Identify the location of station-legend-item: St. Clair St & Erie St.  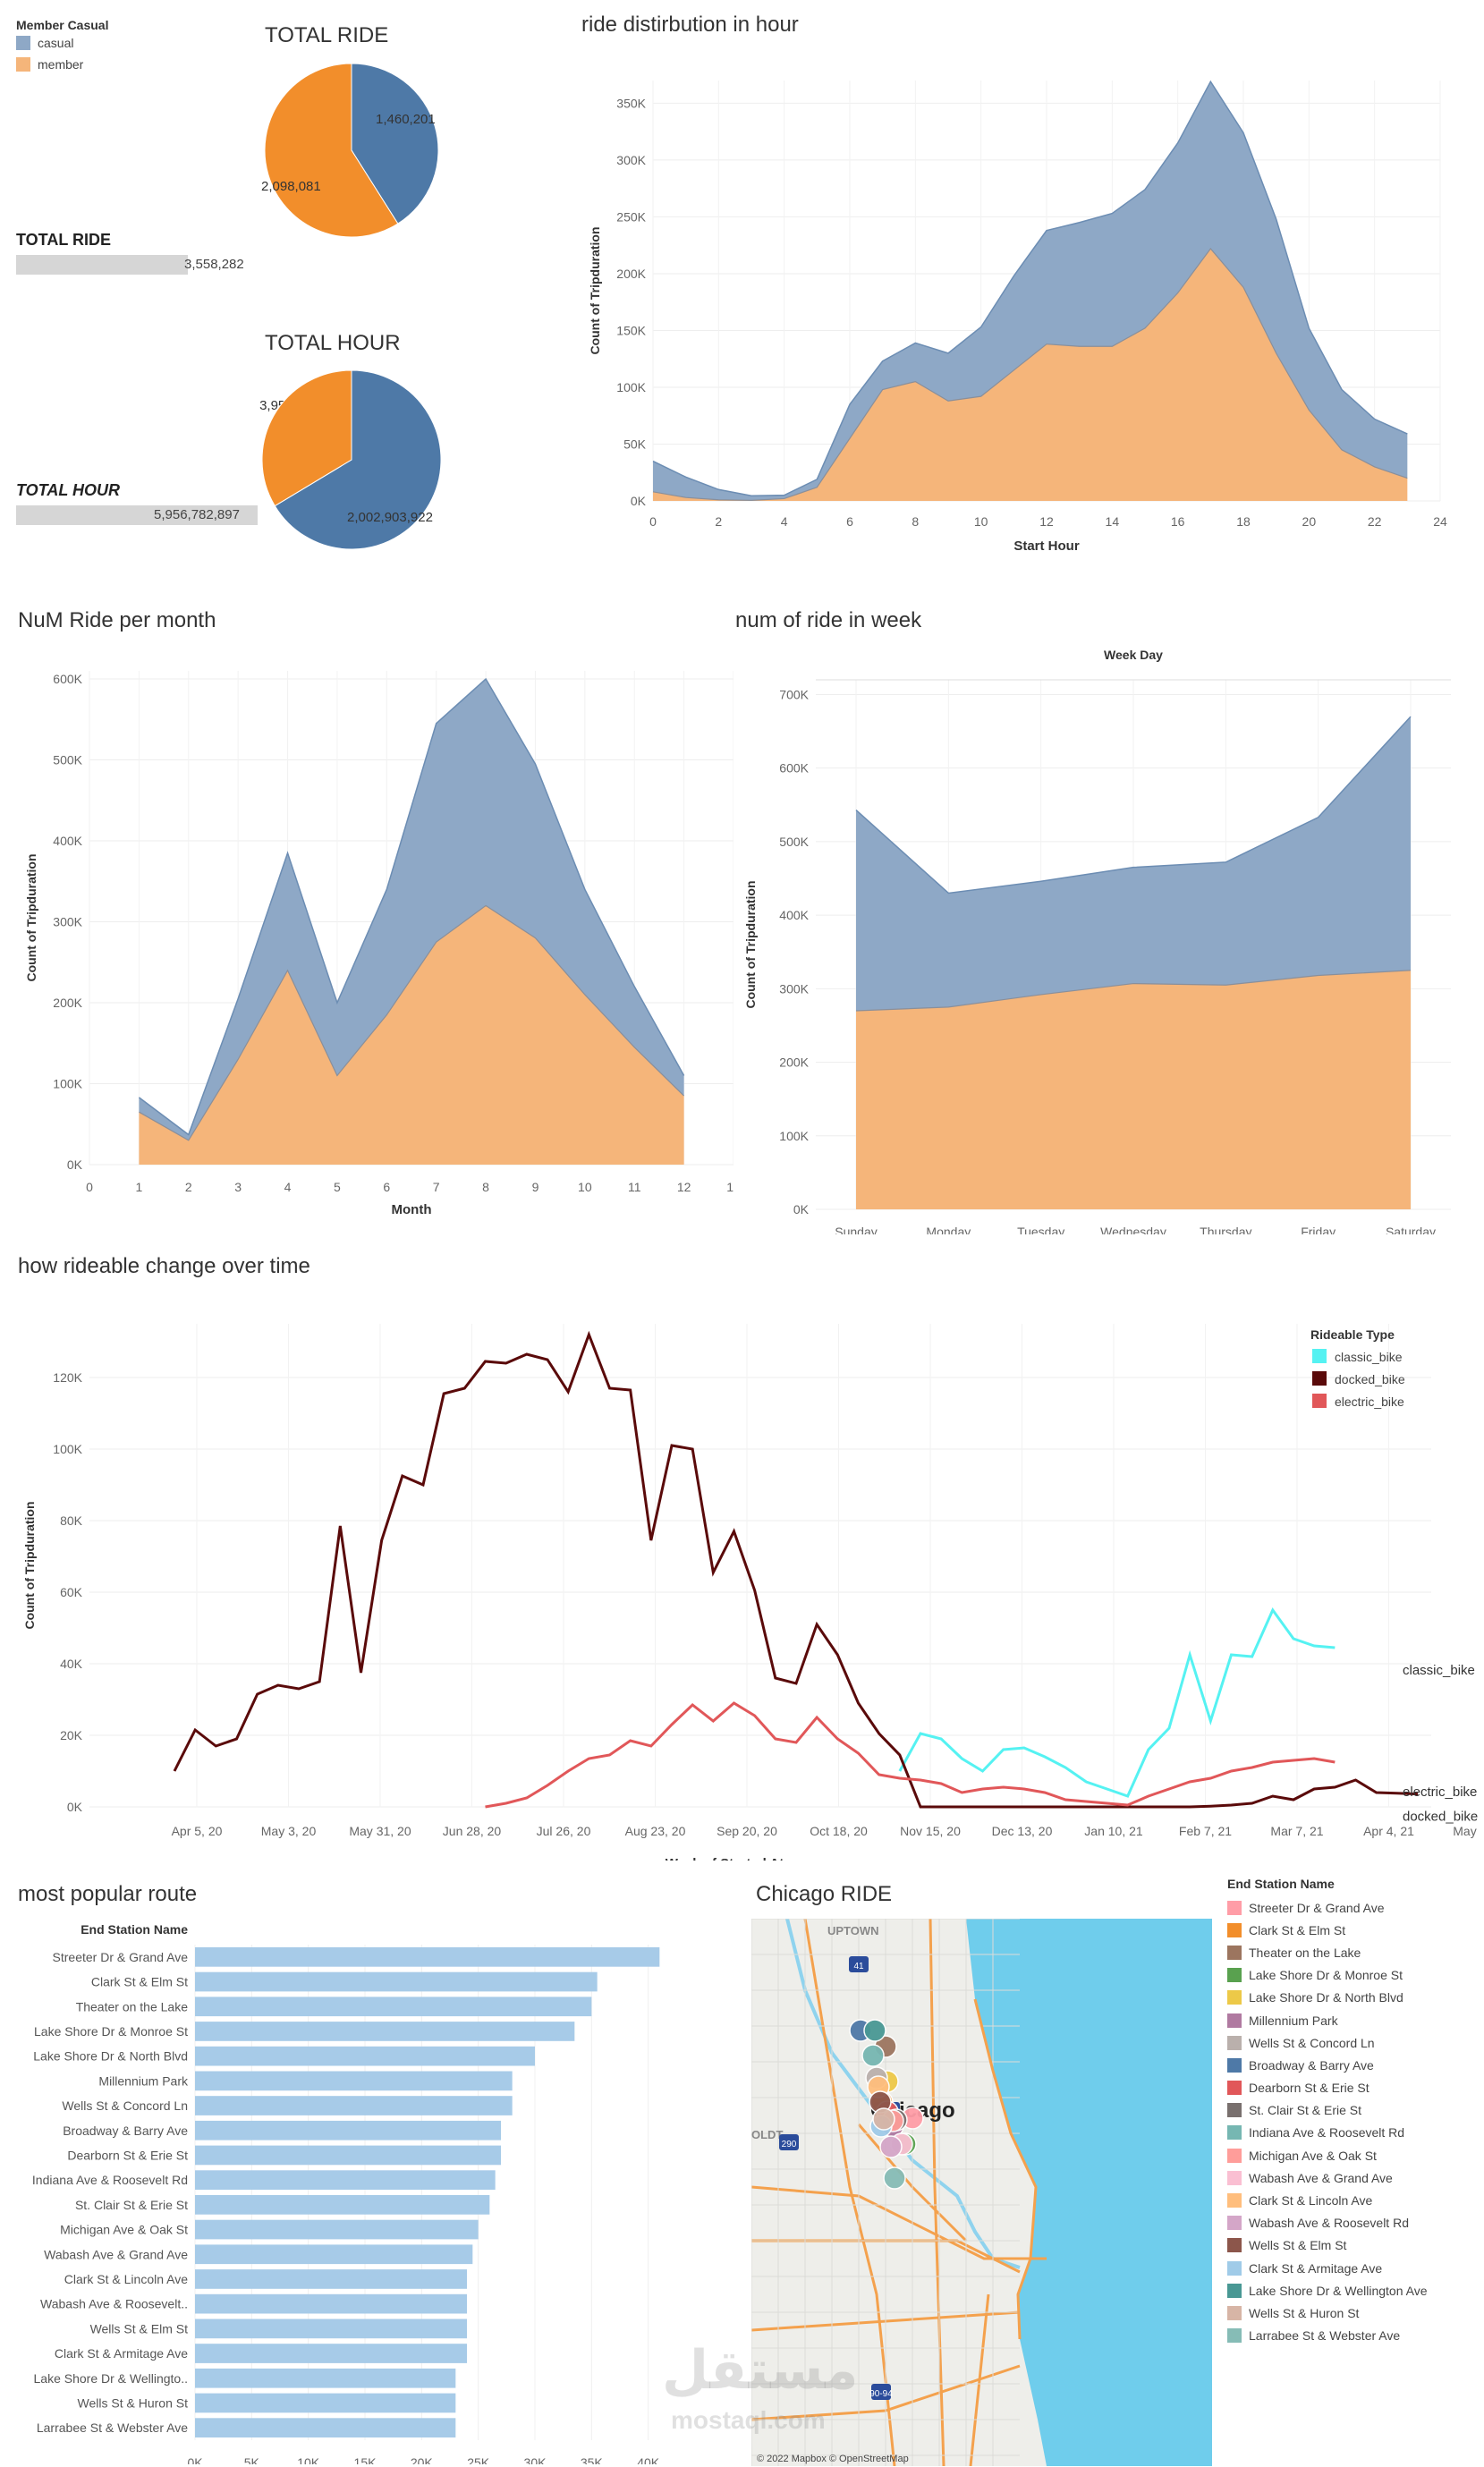
(1352, 2110).